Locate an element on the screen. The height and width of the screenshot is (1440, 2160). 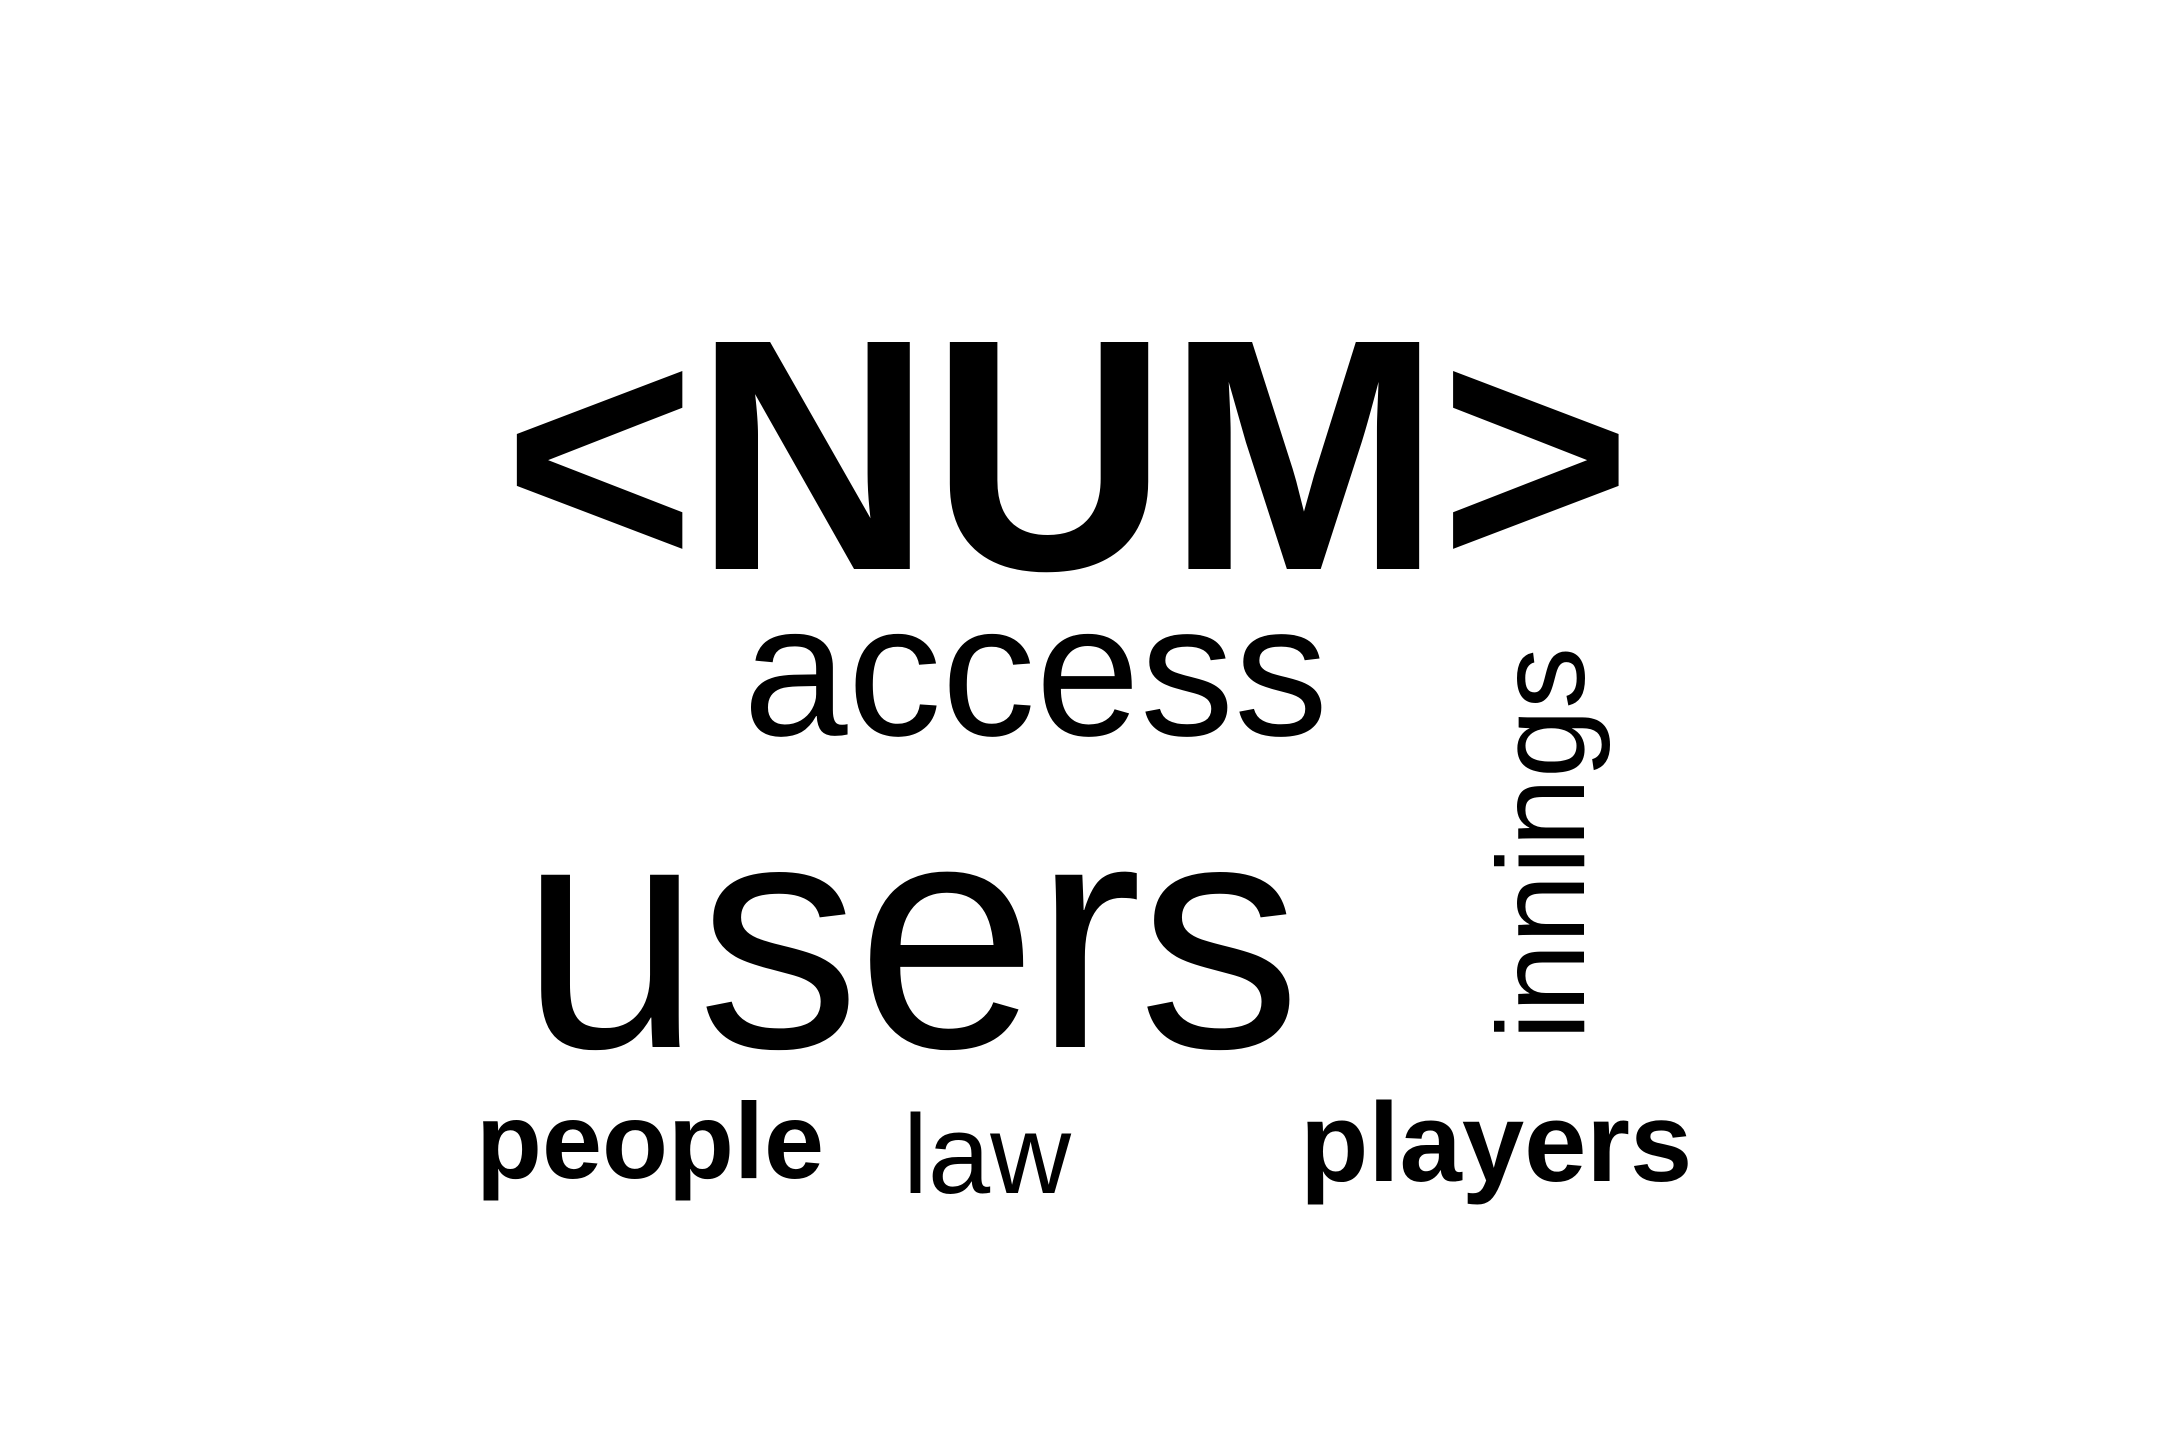
word-players: players is located at coordinates (1496, 1142).